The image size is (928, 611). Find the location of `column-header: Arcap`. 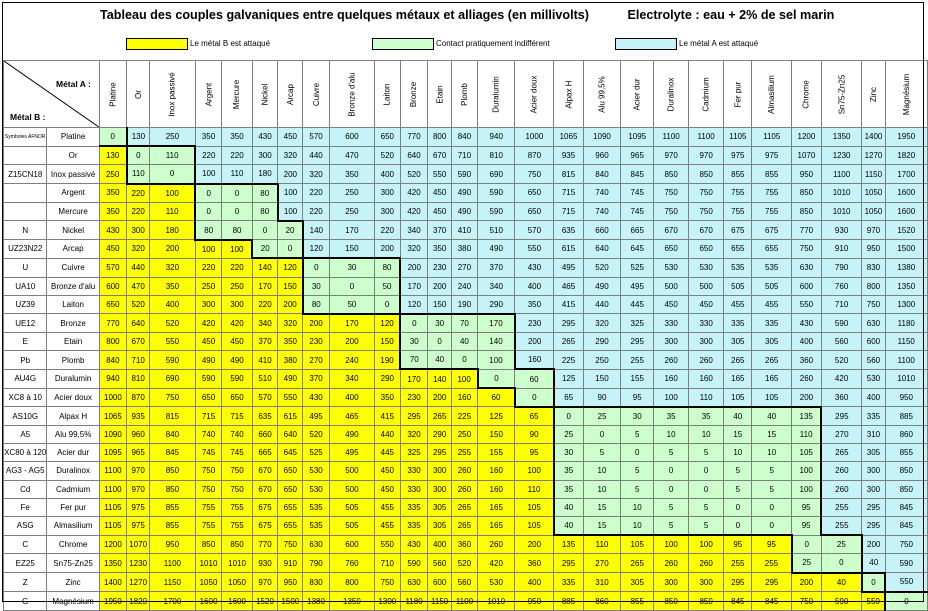

column-header: Arcap is located at coordinates (290, 94).